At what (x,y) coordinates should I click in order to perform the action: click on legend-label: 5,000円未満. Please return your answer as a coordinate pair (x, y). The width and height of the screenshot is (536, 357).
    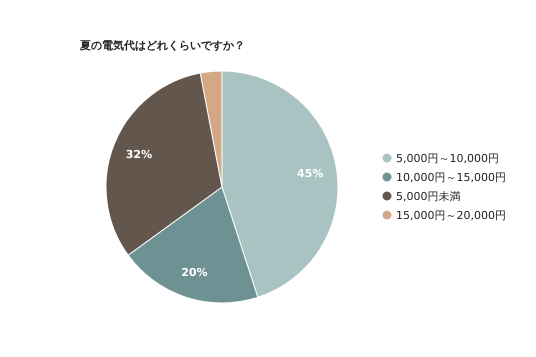
    Looking at the image, I should click on (428, 196).